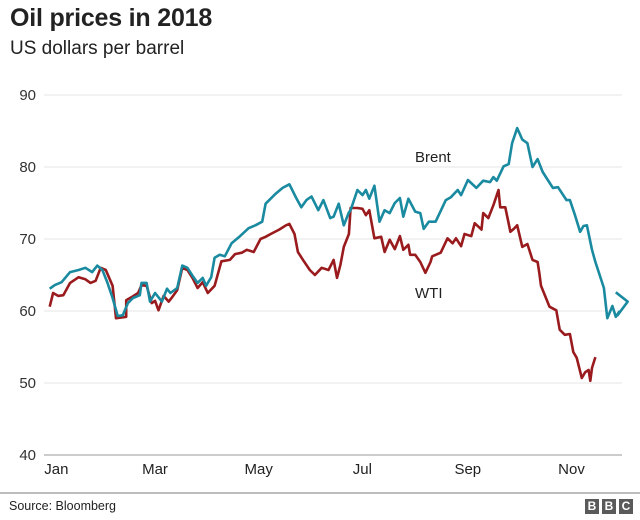  Describe the element at coordinates (63, 506) in the screenshot. I see `source-note: Source: Bloomberg` at that location.